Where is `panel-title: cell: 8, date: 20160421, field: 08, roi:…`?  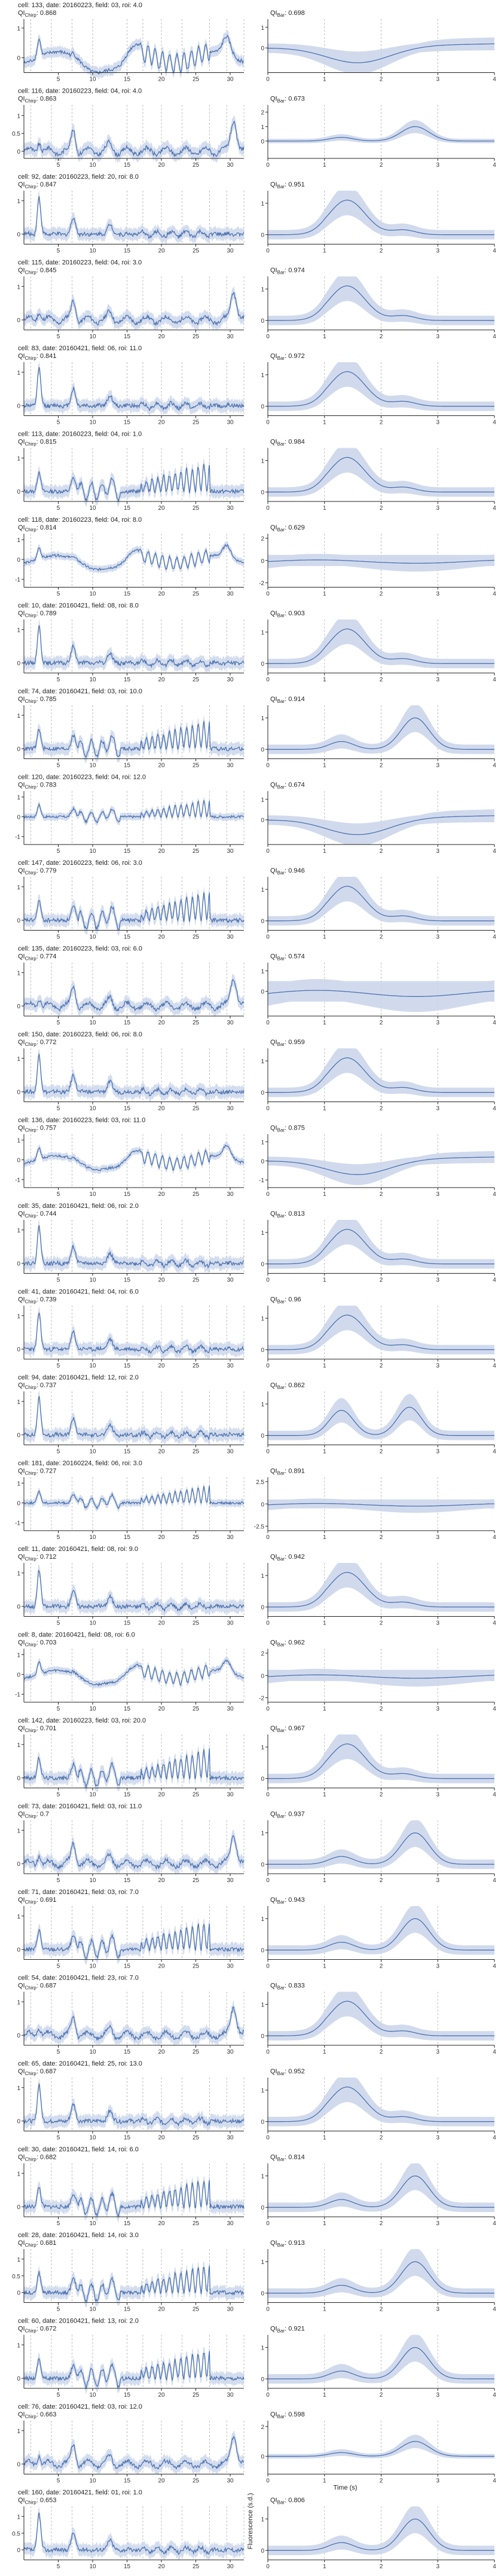
panel-title: cell: 8, date: 20160421, field: 08, roi:… is located at coordinates (76, 1635).